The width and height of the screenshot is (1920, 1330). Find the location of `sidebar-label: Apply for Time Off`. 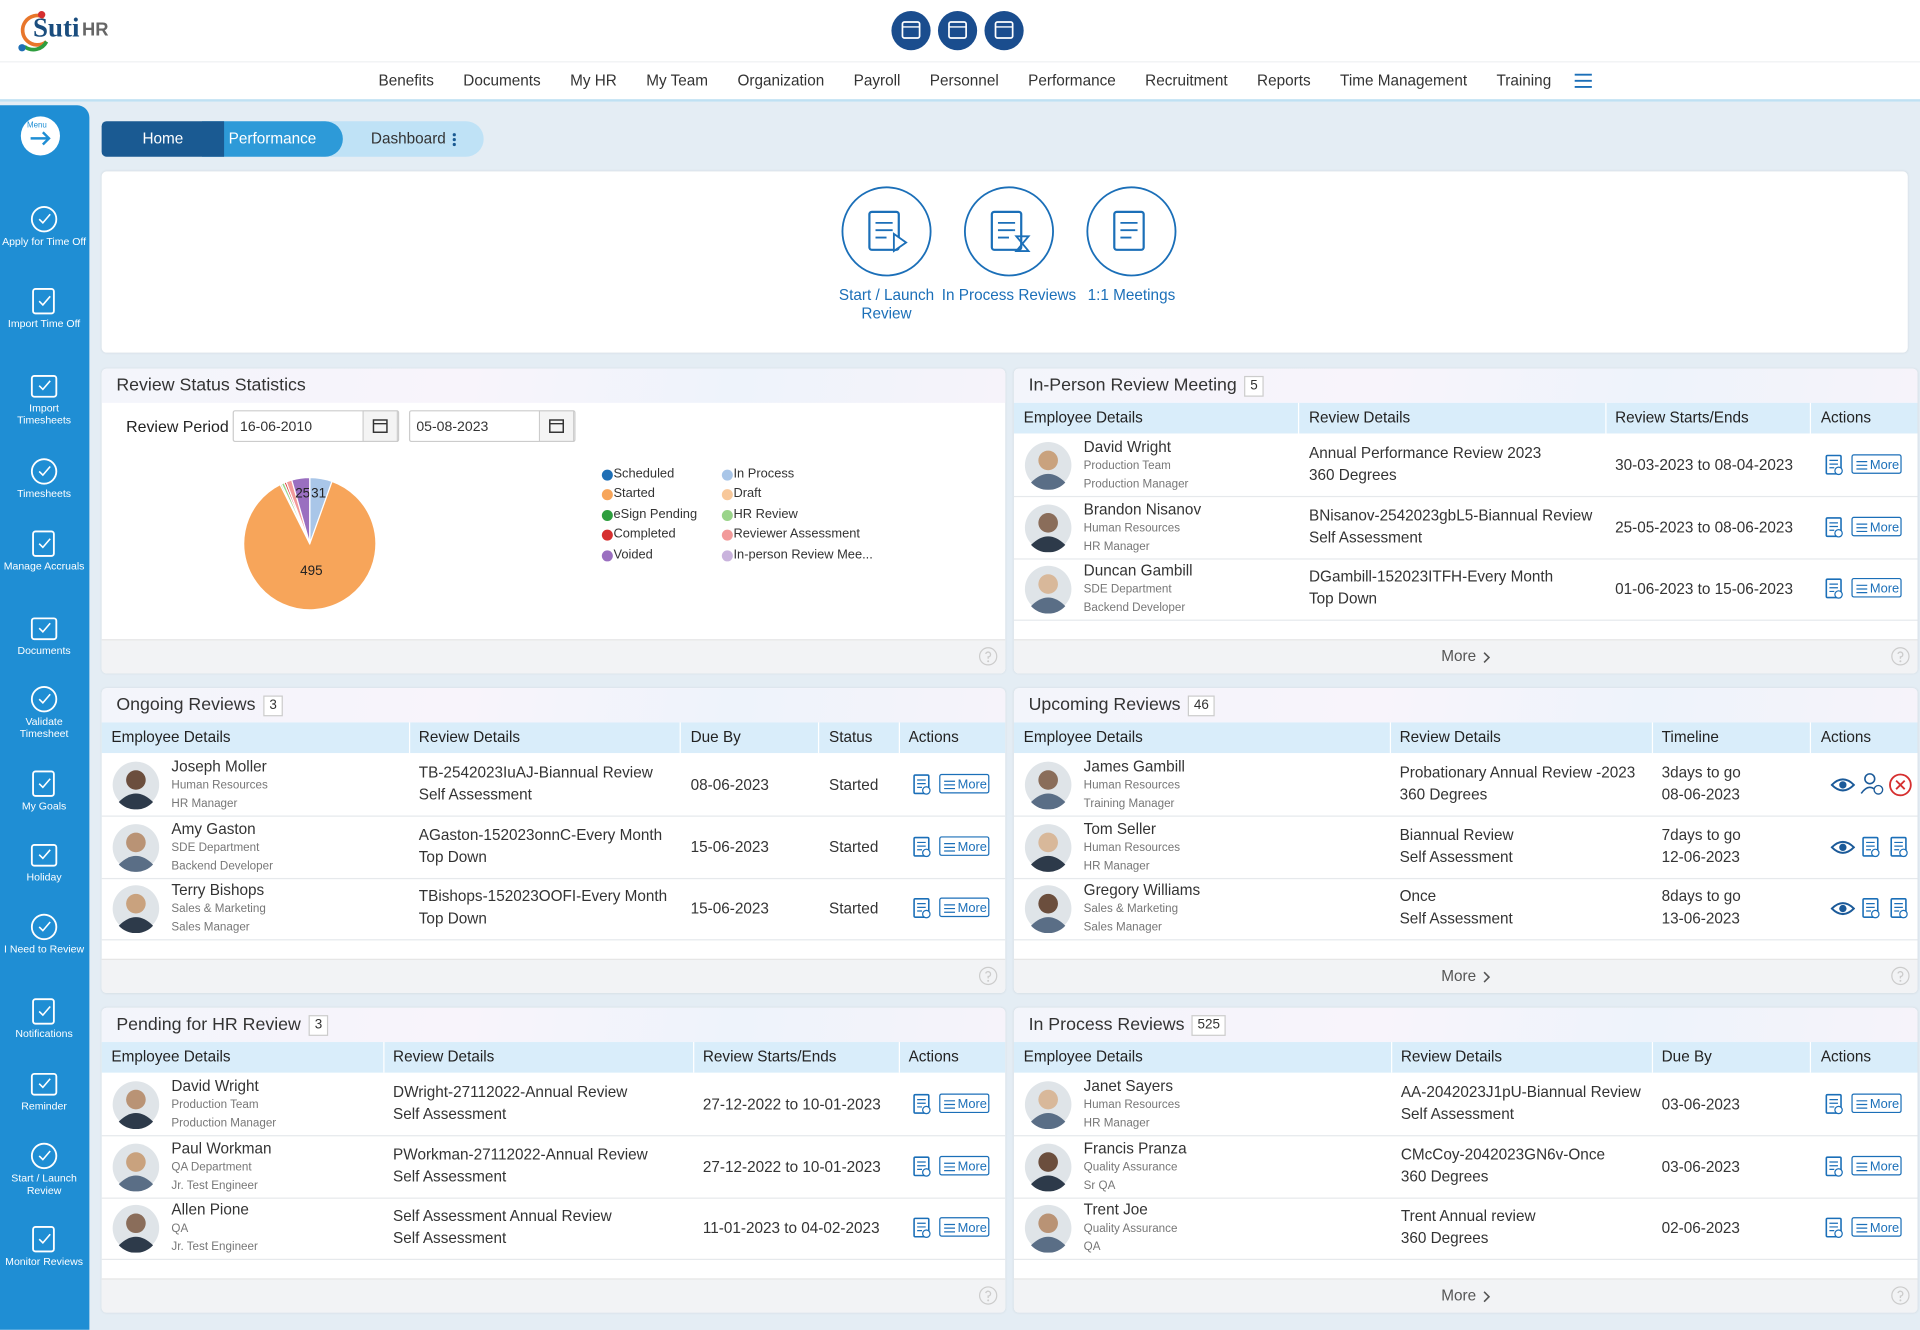

sidebar-label: Apply for Time Off is located at coordinates (44, 241).